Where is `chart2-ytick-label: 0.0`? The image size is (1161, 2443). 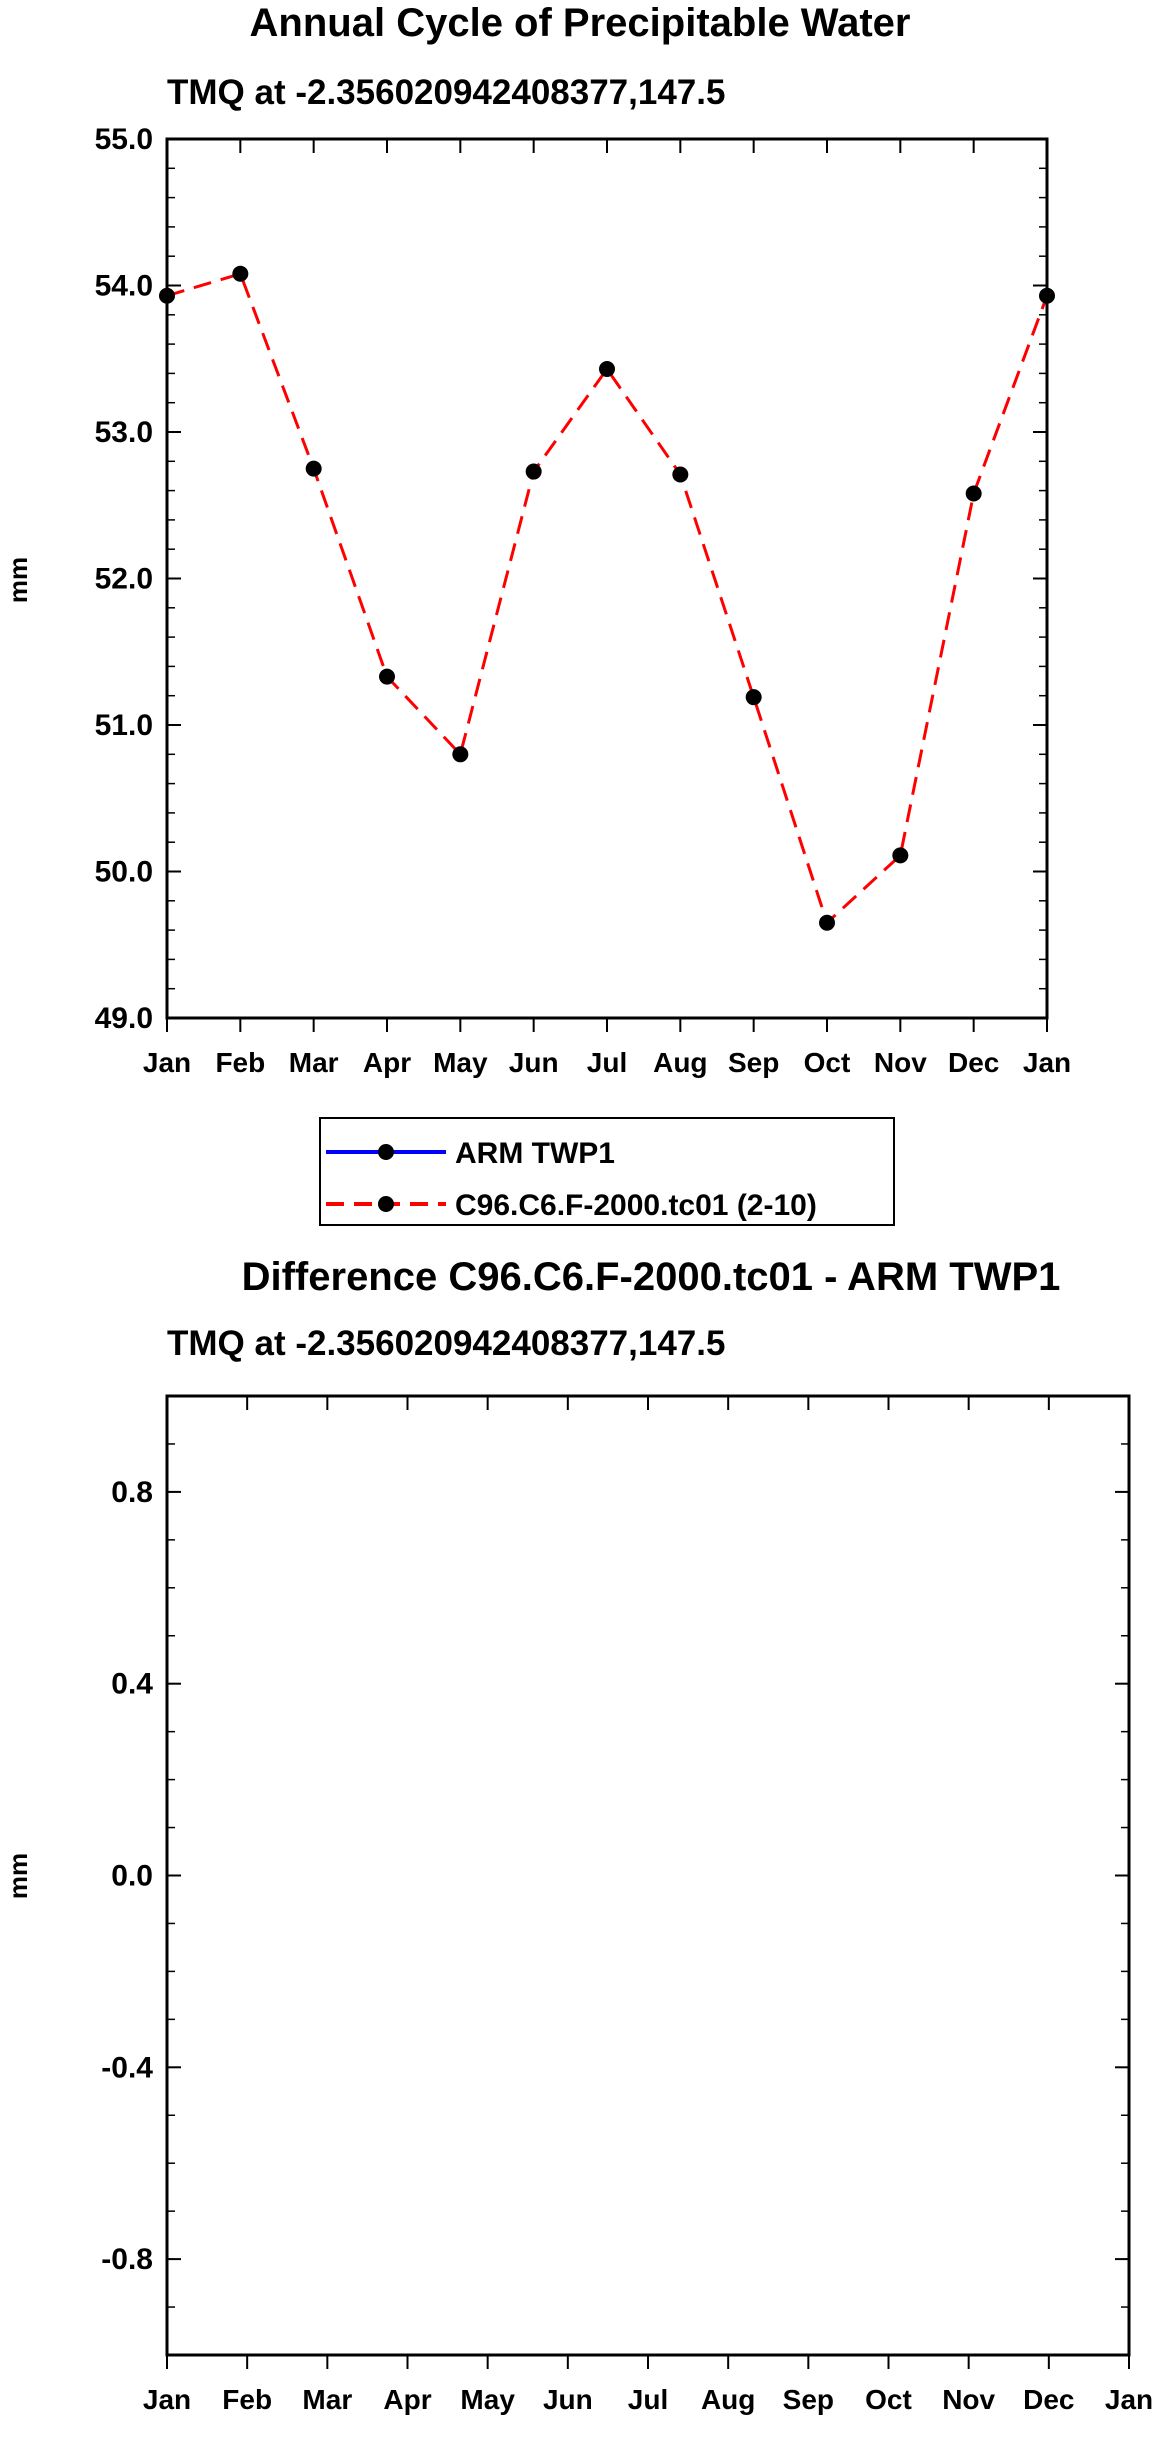 chart2-ytick-label: 0.0 is located at coordinates (132, 1876).